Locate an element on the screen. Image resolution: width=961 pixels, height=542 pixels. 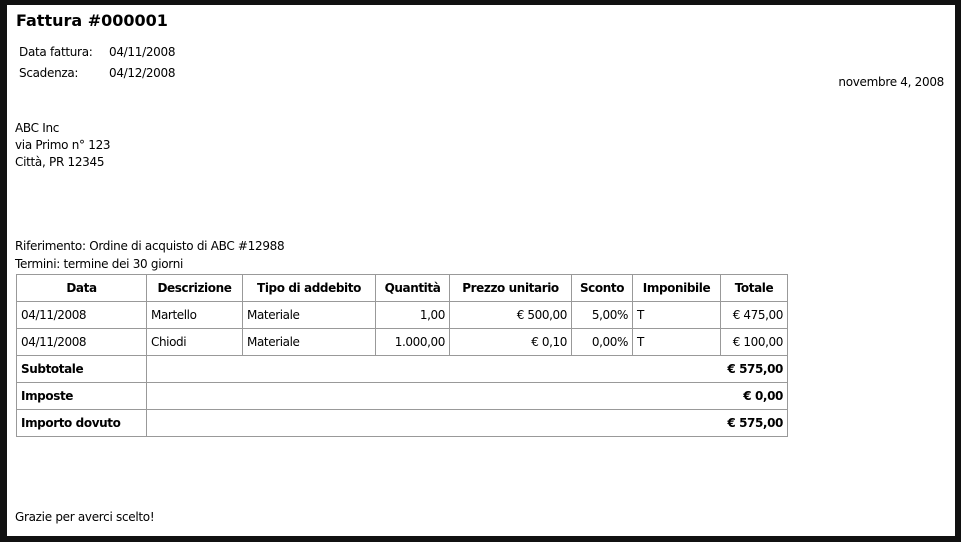
col-header: Tipo di addebito is located at coordinates (309, 288).